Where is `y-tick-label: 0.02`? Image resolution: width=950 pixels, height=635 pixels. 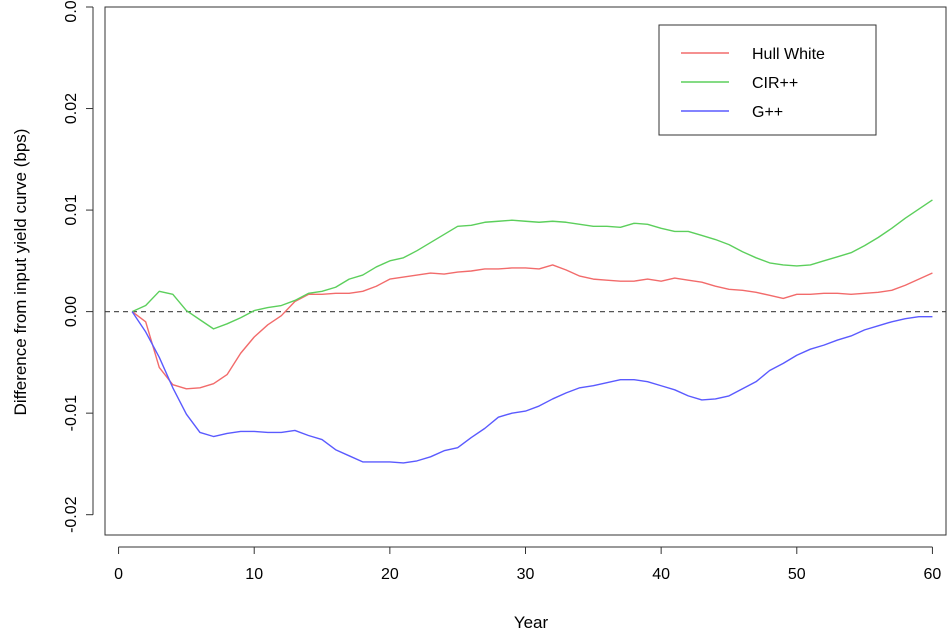
y-tick-label: 0.02 is located at coordinates (71, 108).